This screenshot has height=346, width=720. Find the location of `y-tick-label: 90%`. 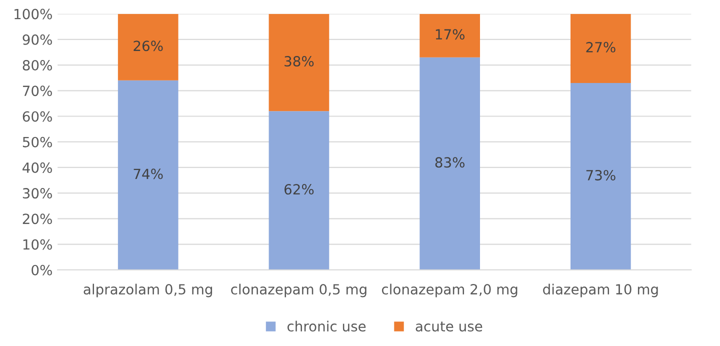

y-tick-label: 90% is located at coordinates (37, 39).